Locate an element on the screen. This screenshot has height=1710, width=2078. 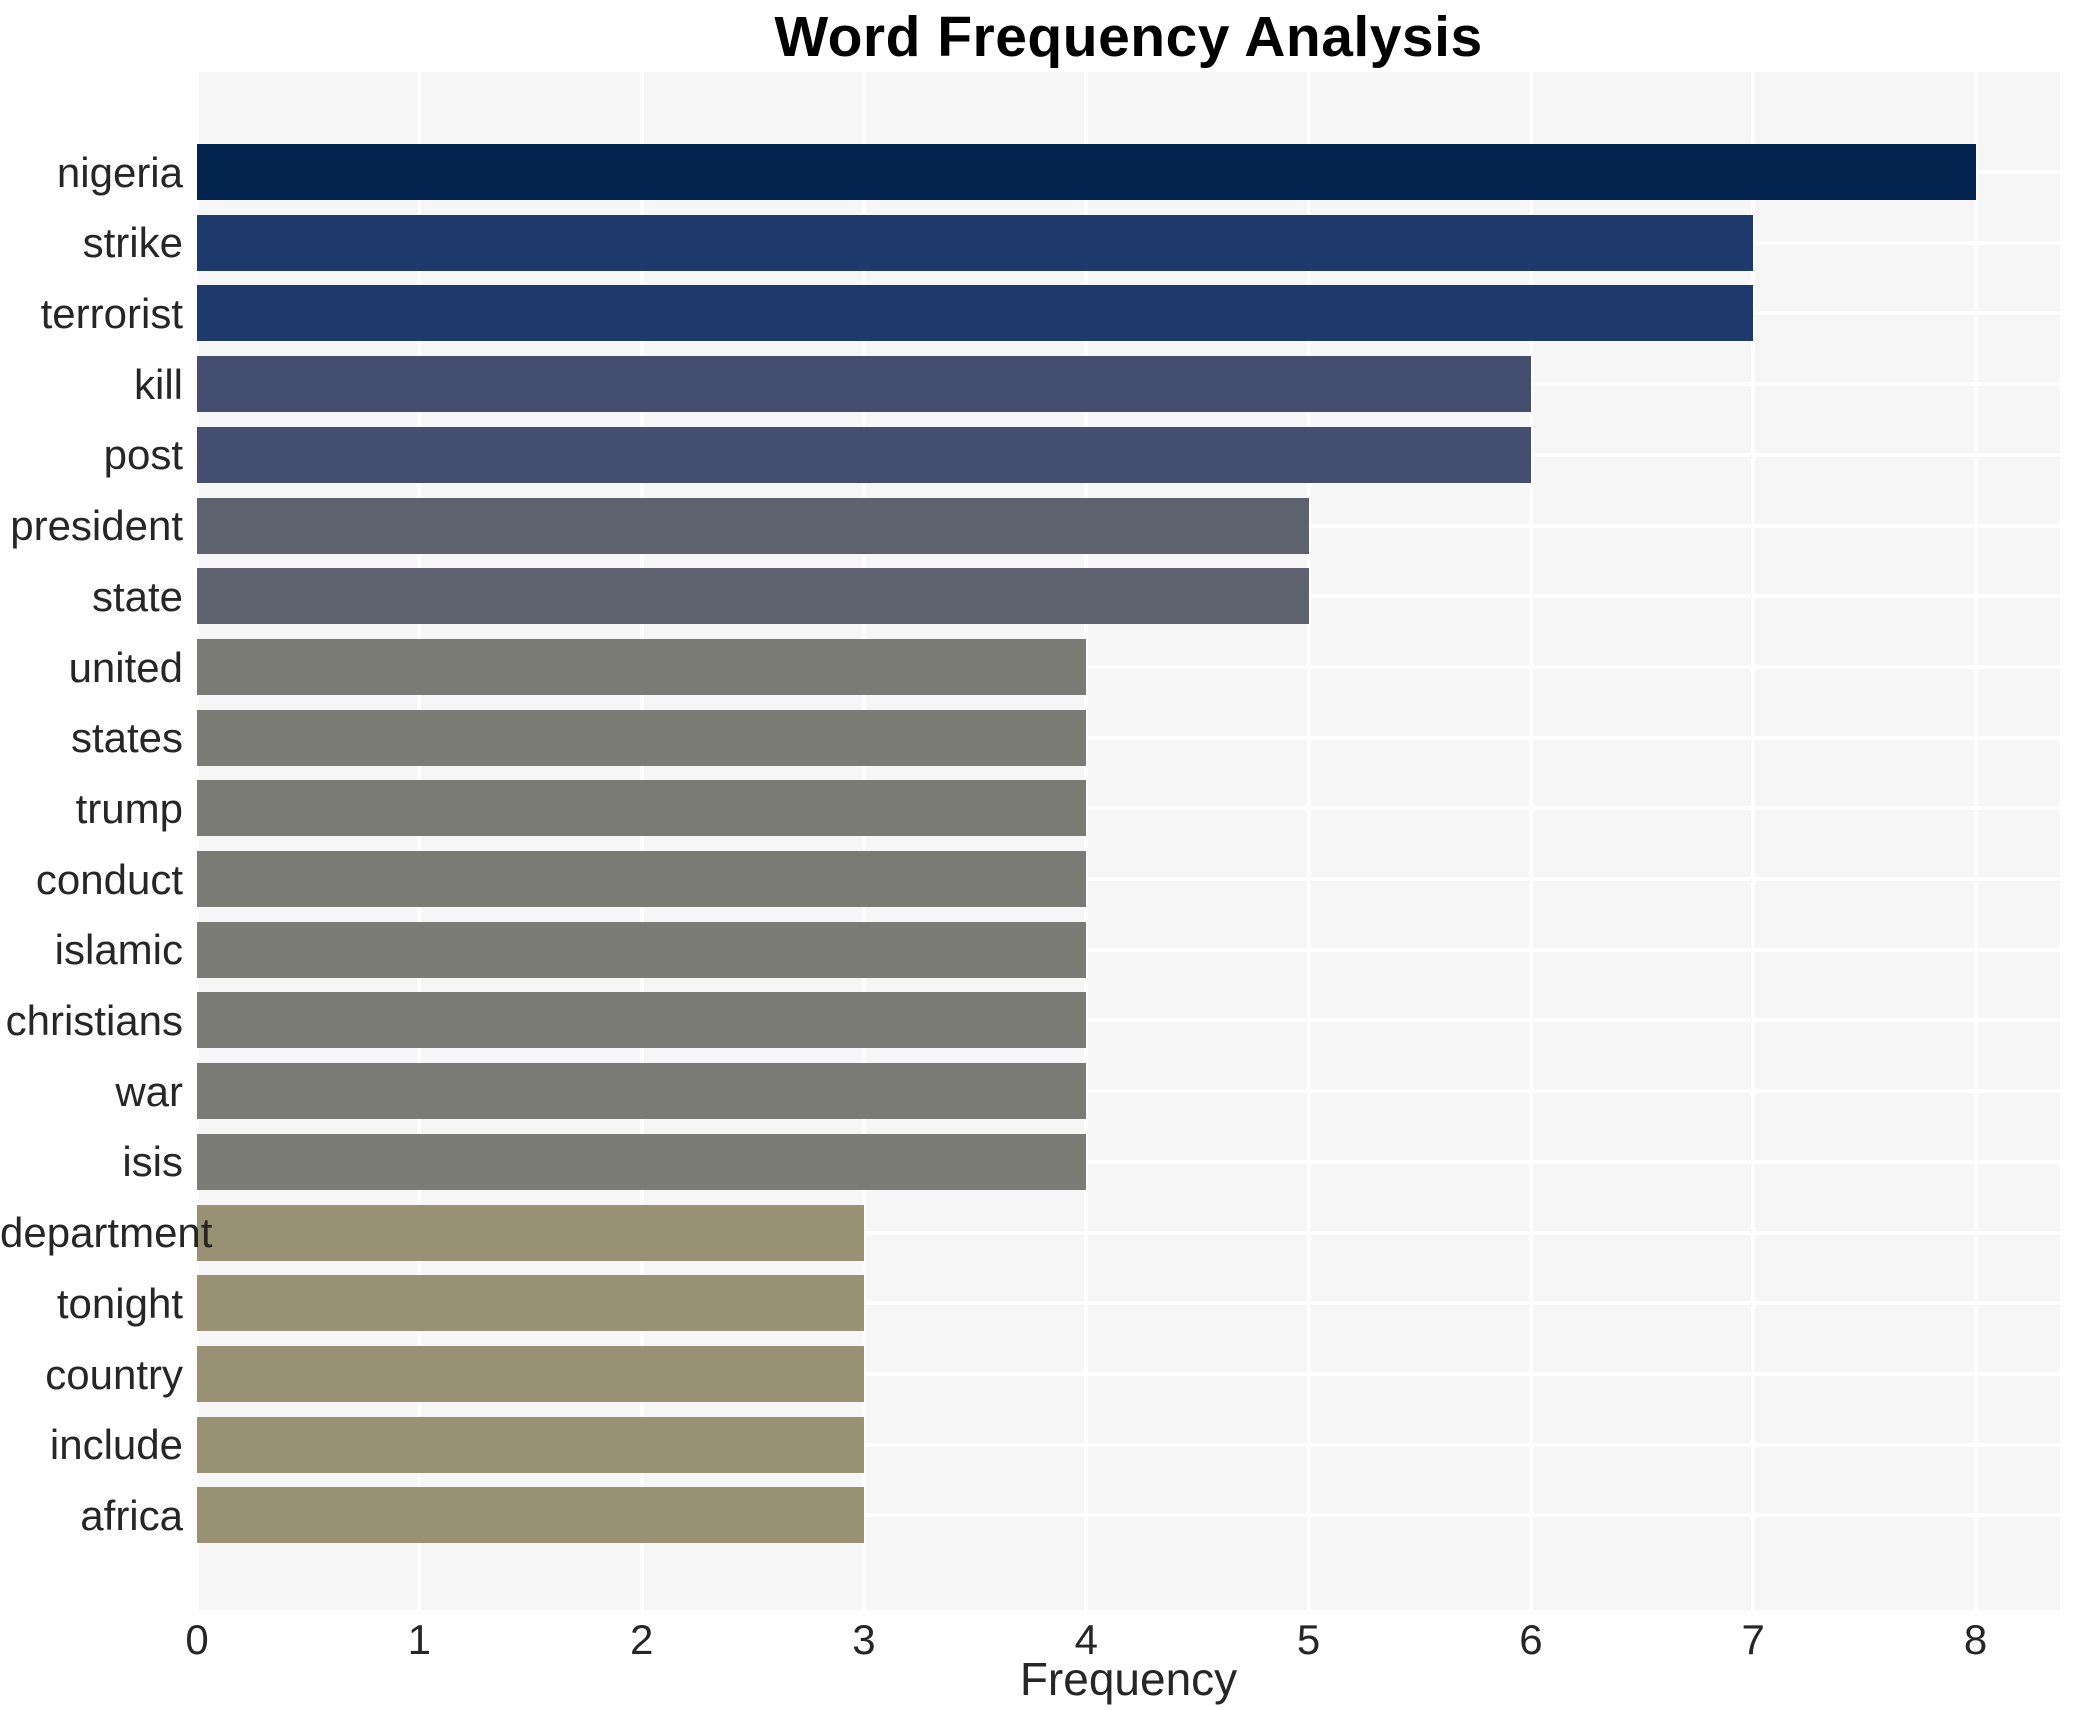
category-label-isis: isis is located at coordinates (152, 1162).